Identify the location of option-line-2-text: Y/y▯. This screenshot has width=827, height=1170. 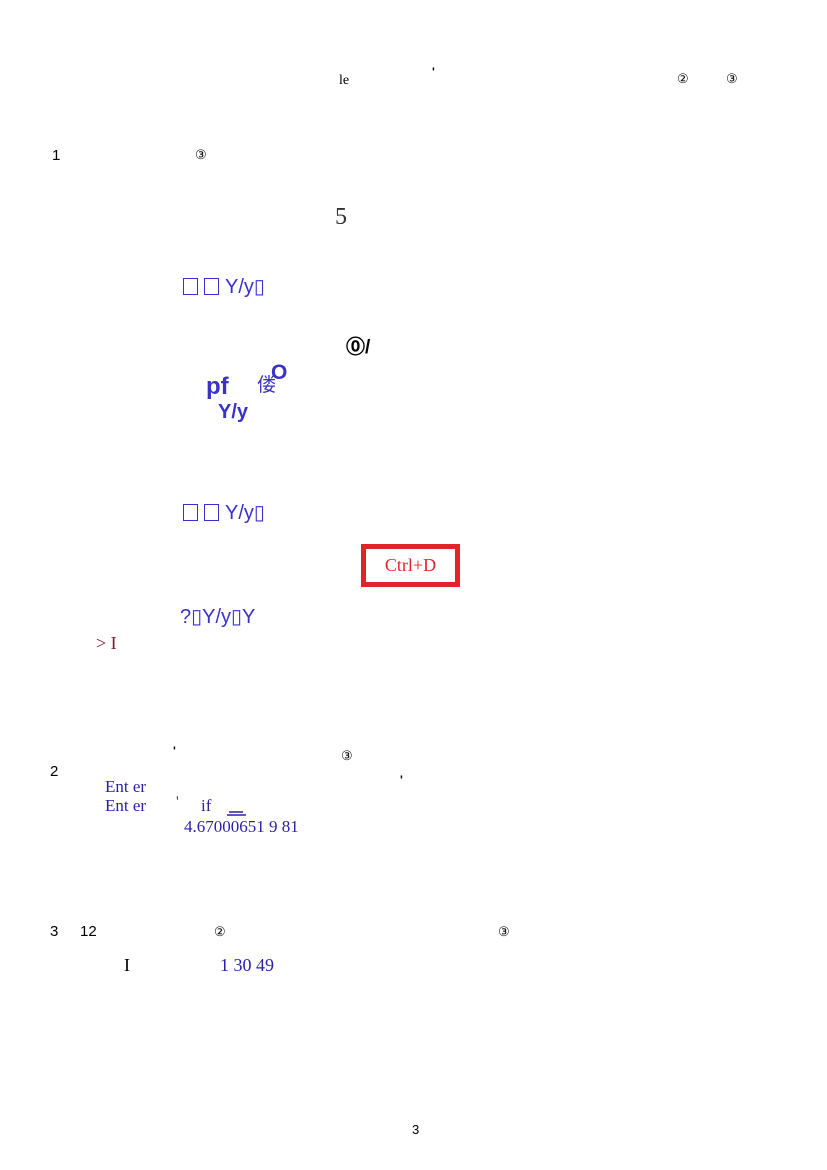
(245, 513).